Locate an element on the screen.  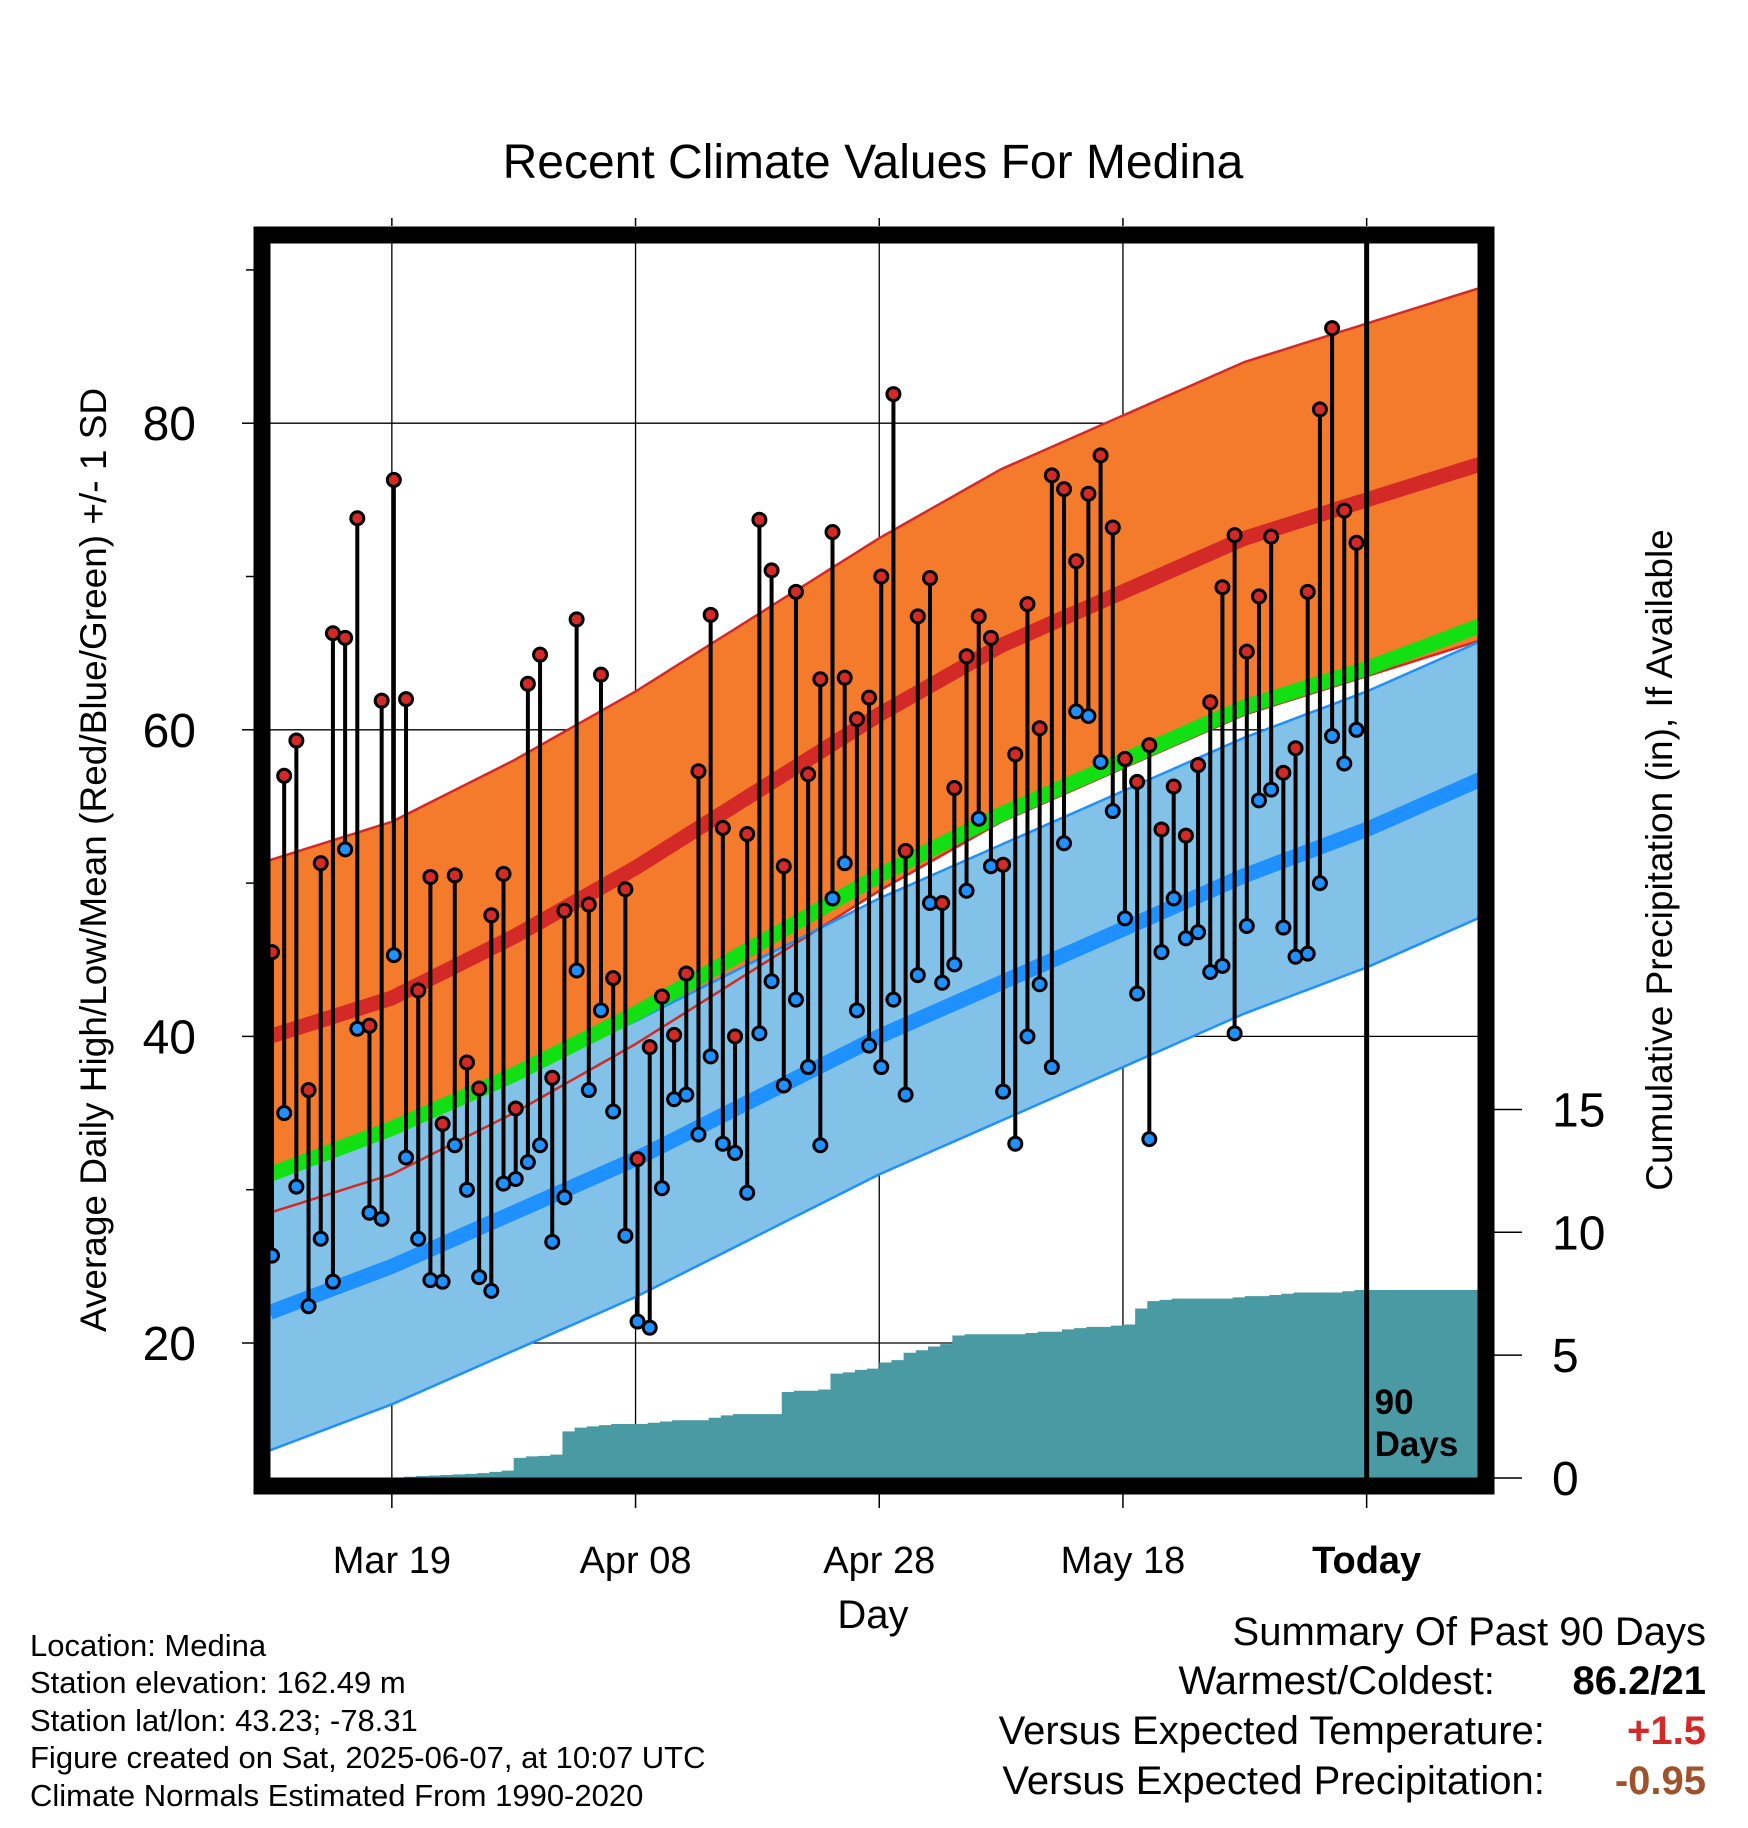
y-left-tick-label: 60 is located at coordinates (169, 731).